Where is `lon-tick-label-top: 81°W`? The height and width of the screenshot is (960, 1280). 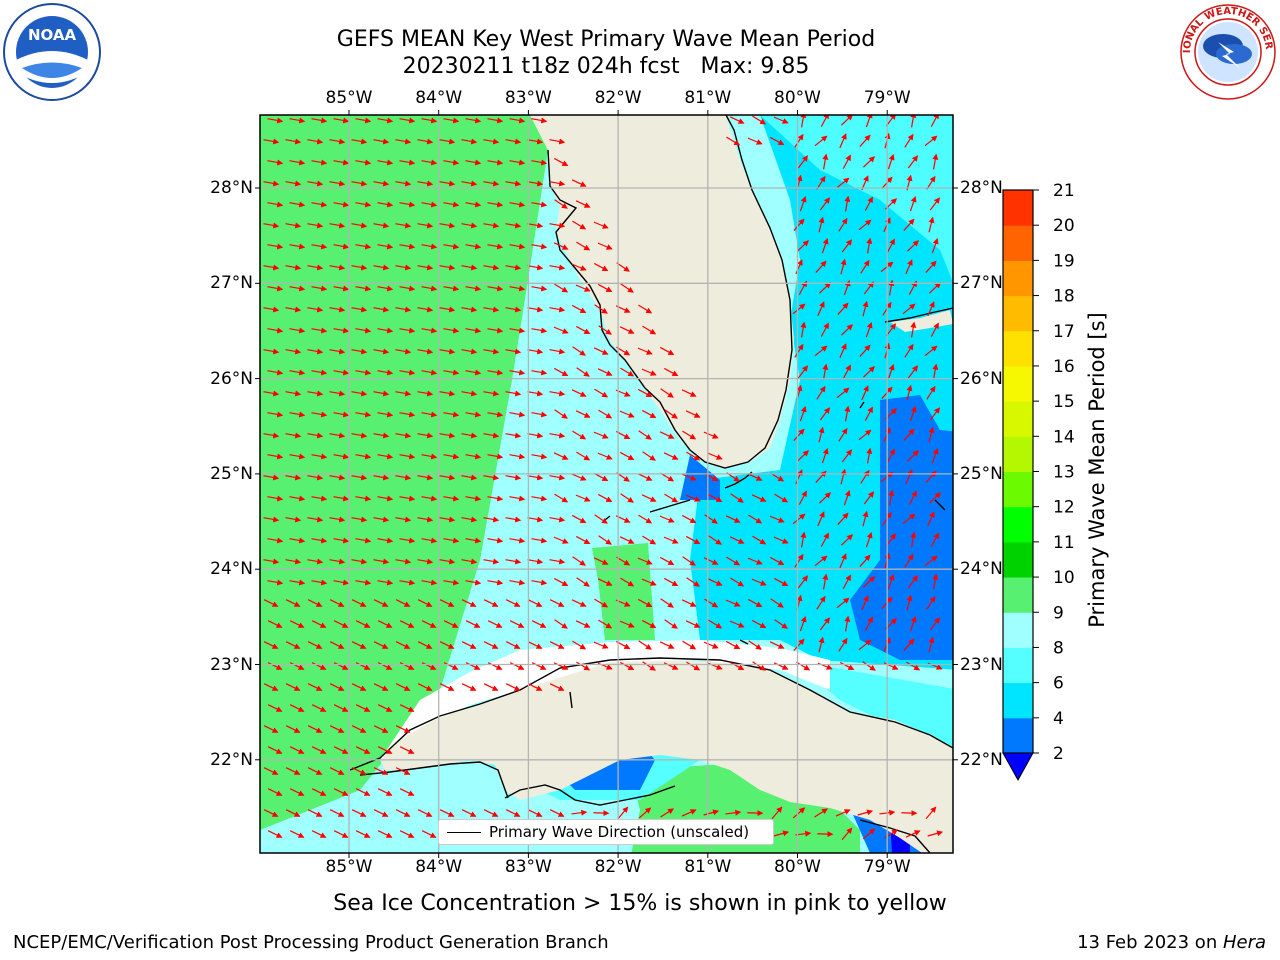 lon-tick-label-top: 81°W is located at coordinates (708, 98).